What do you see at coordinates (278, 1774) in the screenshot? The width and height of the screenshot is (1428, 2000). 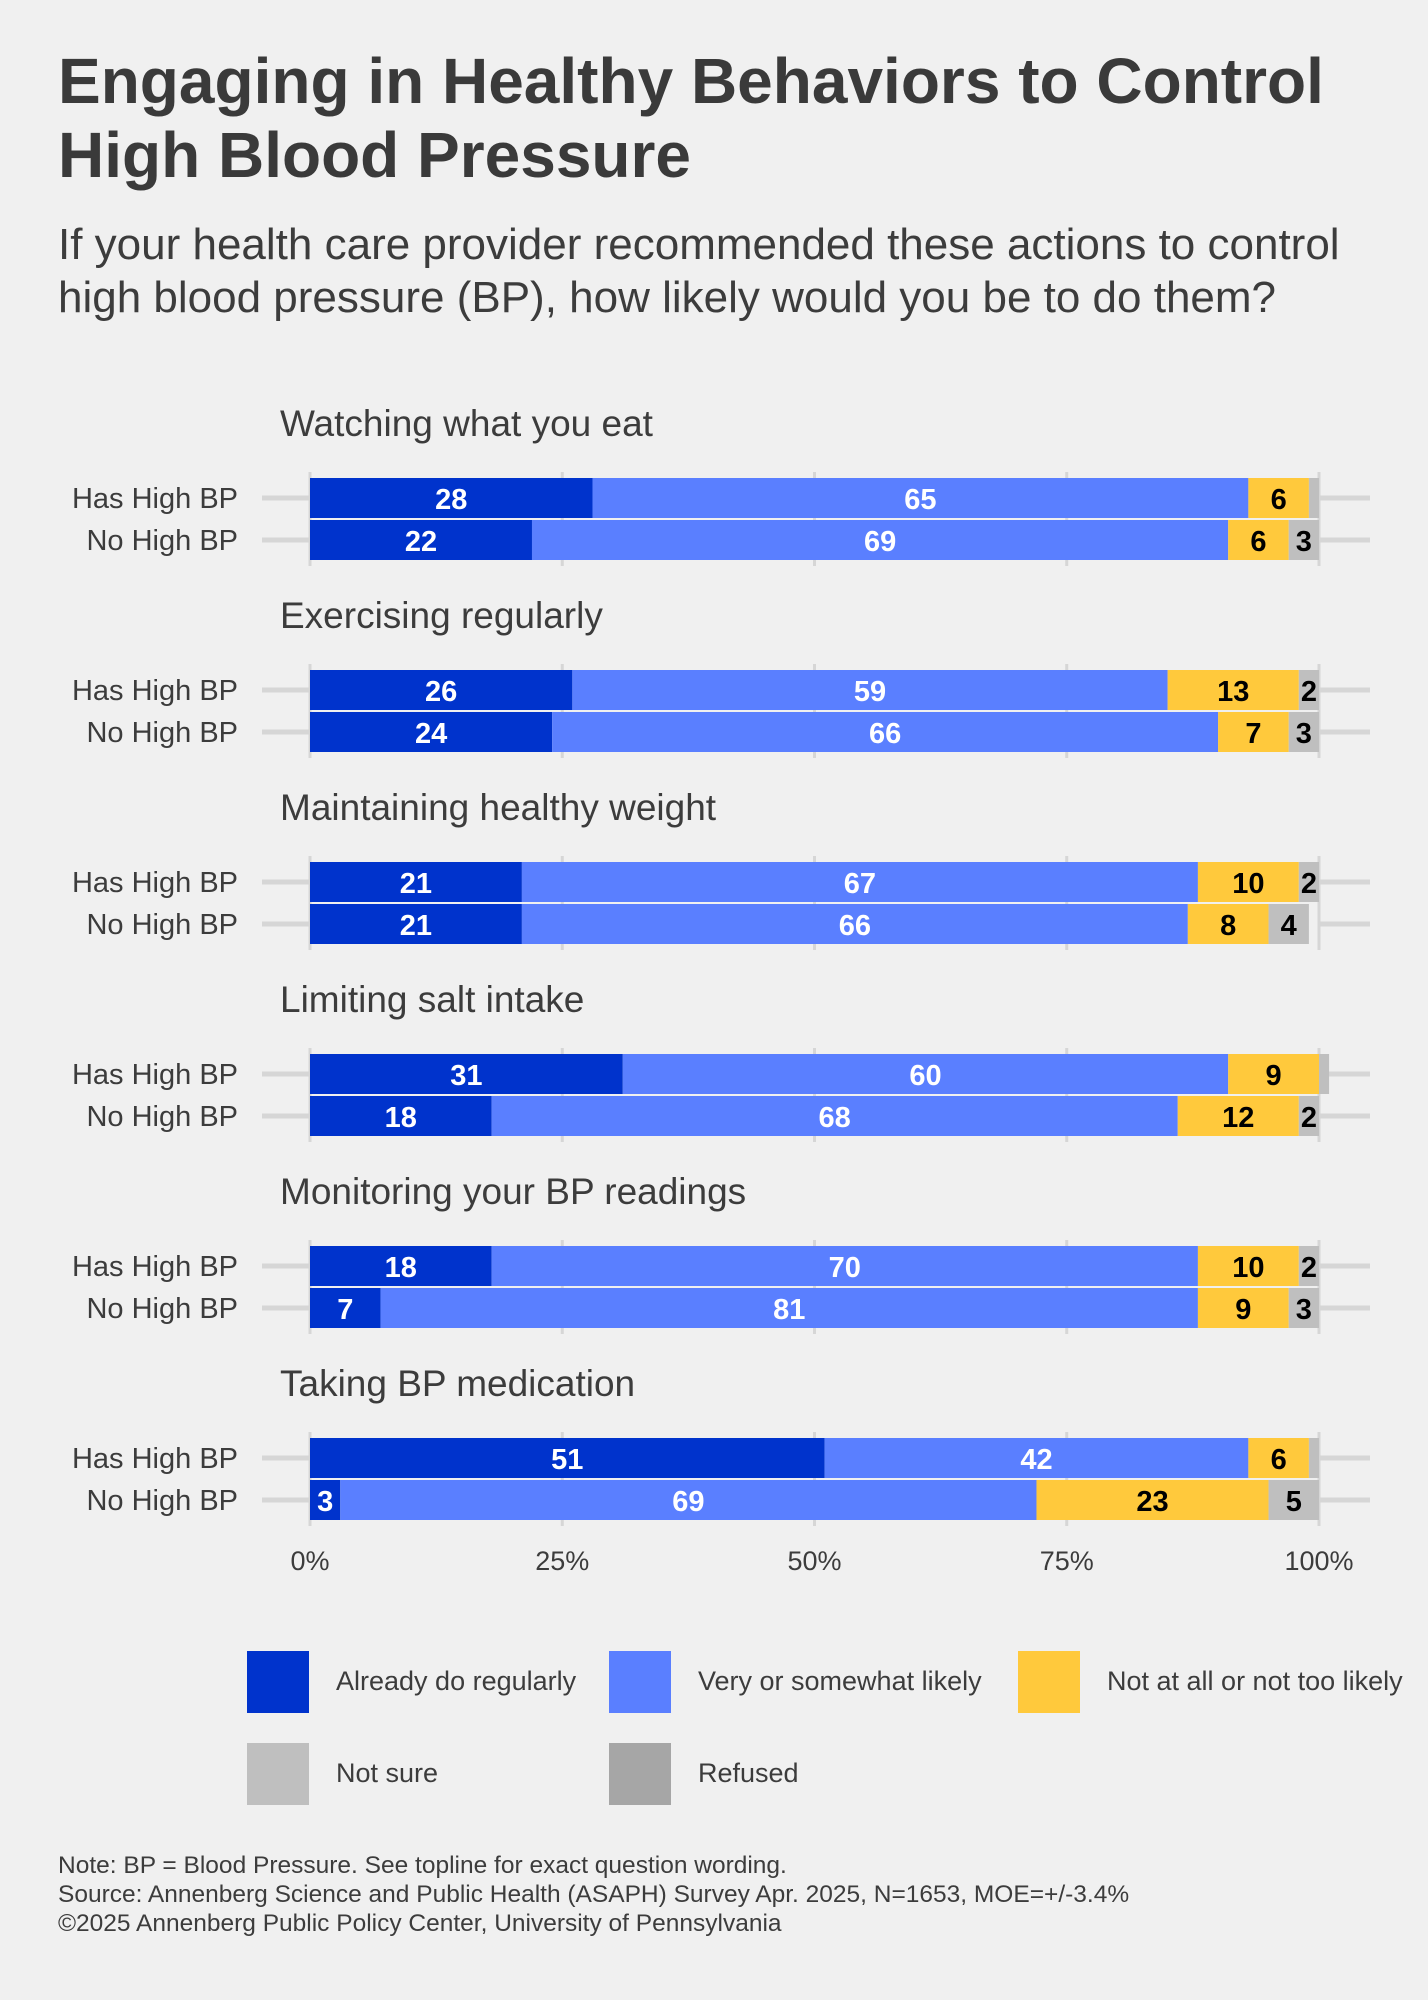 I see `legend-swatch-not-sure` at bounding box center [278, 1774].